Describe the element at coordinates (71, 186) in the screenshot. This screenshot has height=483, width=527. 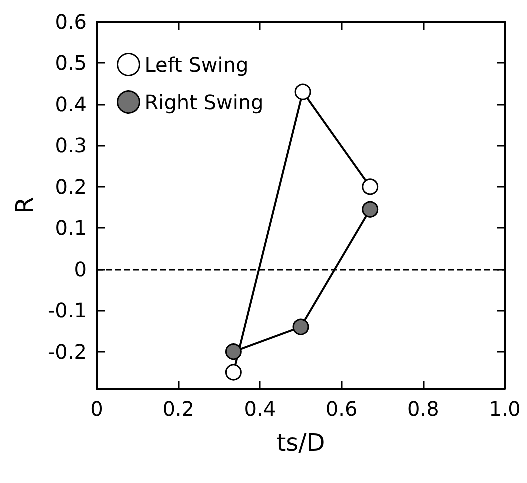
I see `y-tick-label: 0.2` at that location.